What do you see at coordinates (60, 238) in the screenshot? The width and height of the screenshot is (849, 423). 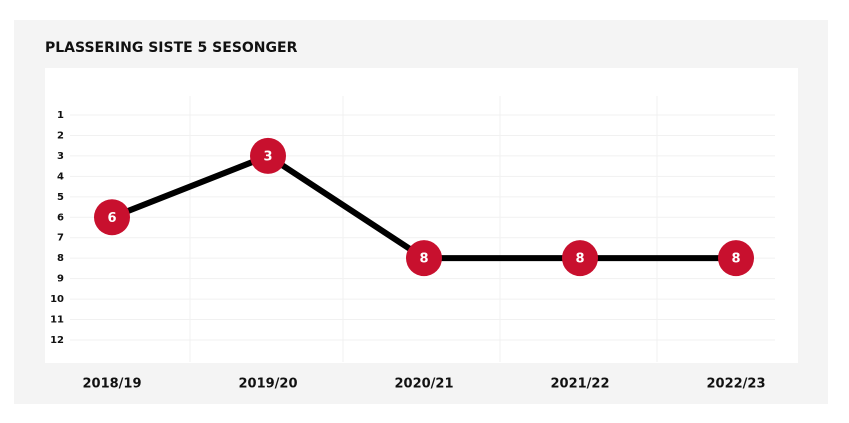 I see `y-tick-label: 7` at bounding box center [60, 238].